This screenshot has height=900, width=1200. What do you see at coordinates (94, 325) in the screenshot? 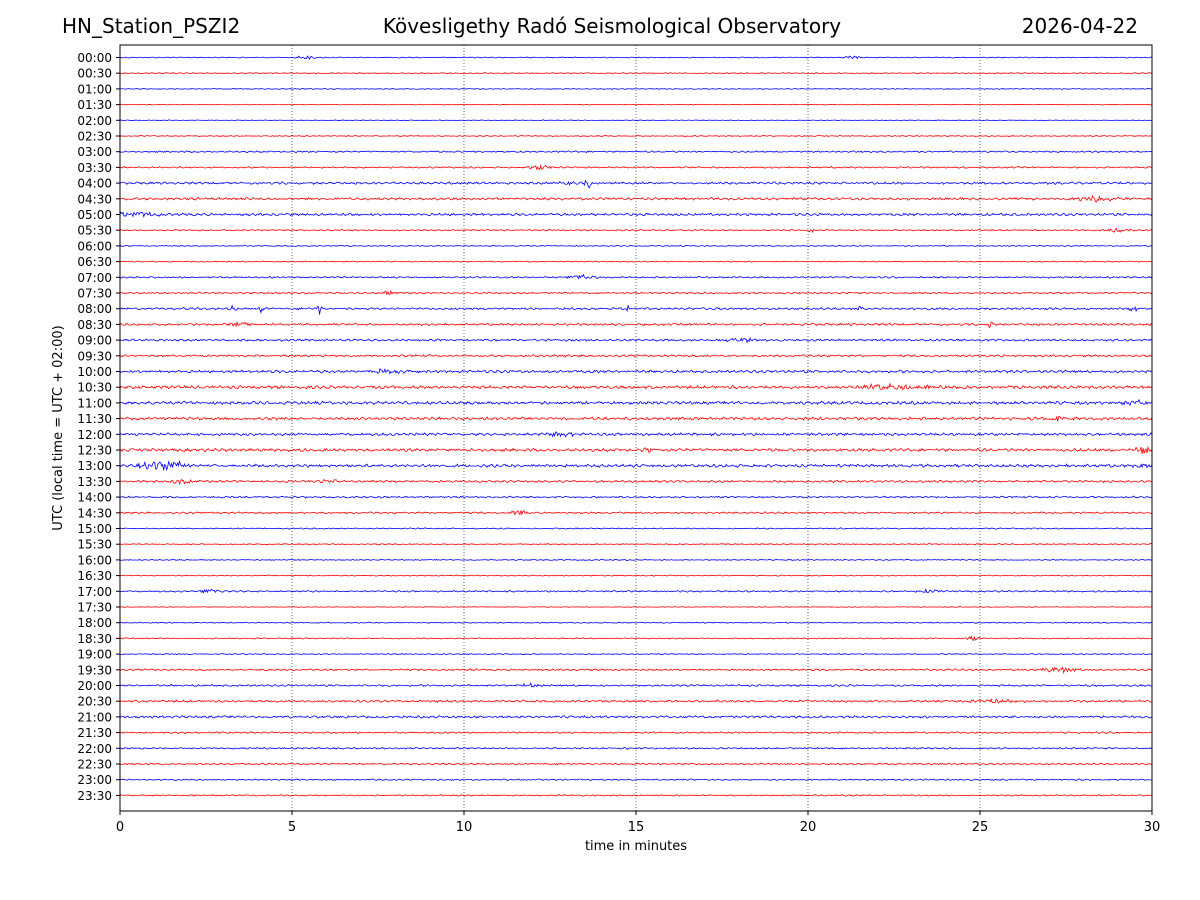
I see `y-tick-label: 08:30` at bounding box center [94, 325].